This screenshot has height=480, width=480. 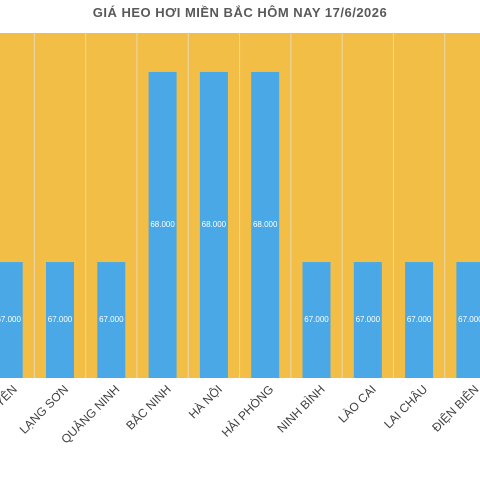 I want to click on x-tick-label: NINH BÌNH, so click(x=301, y=409).